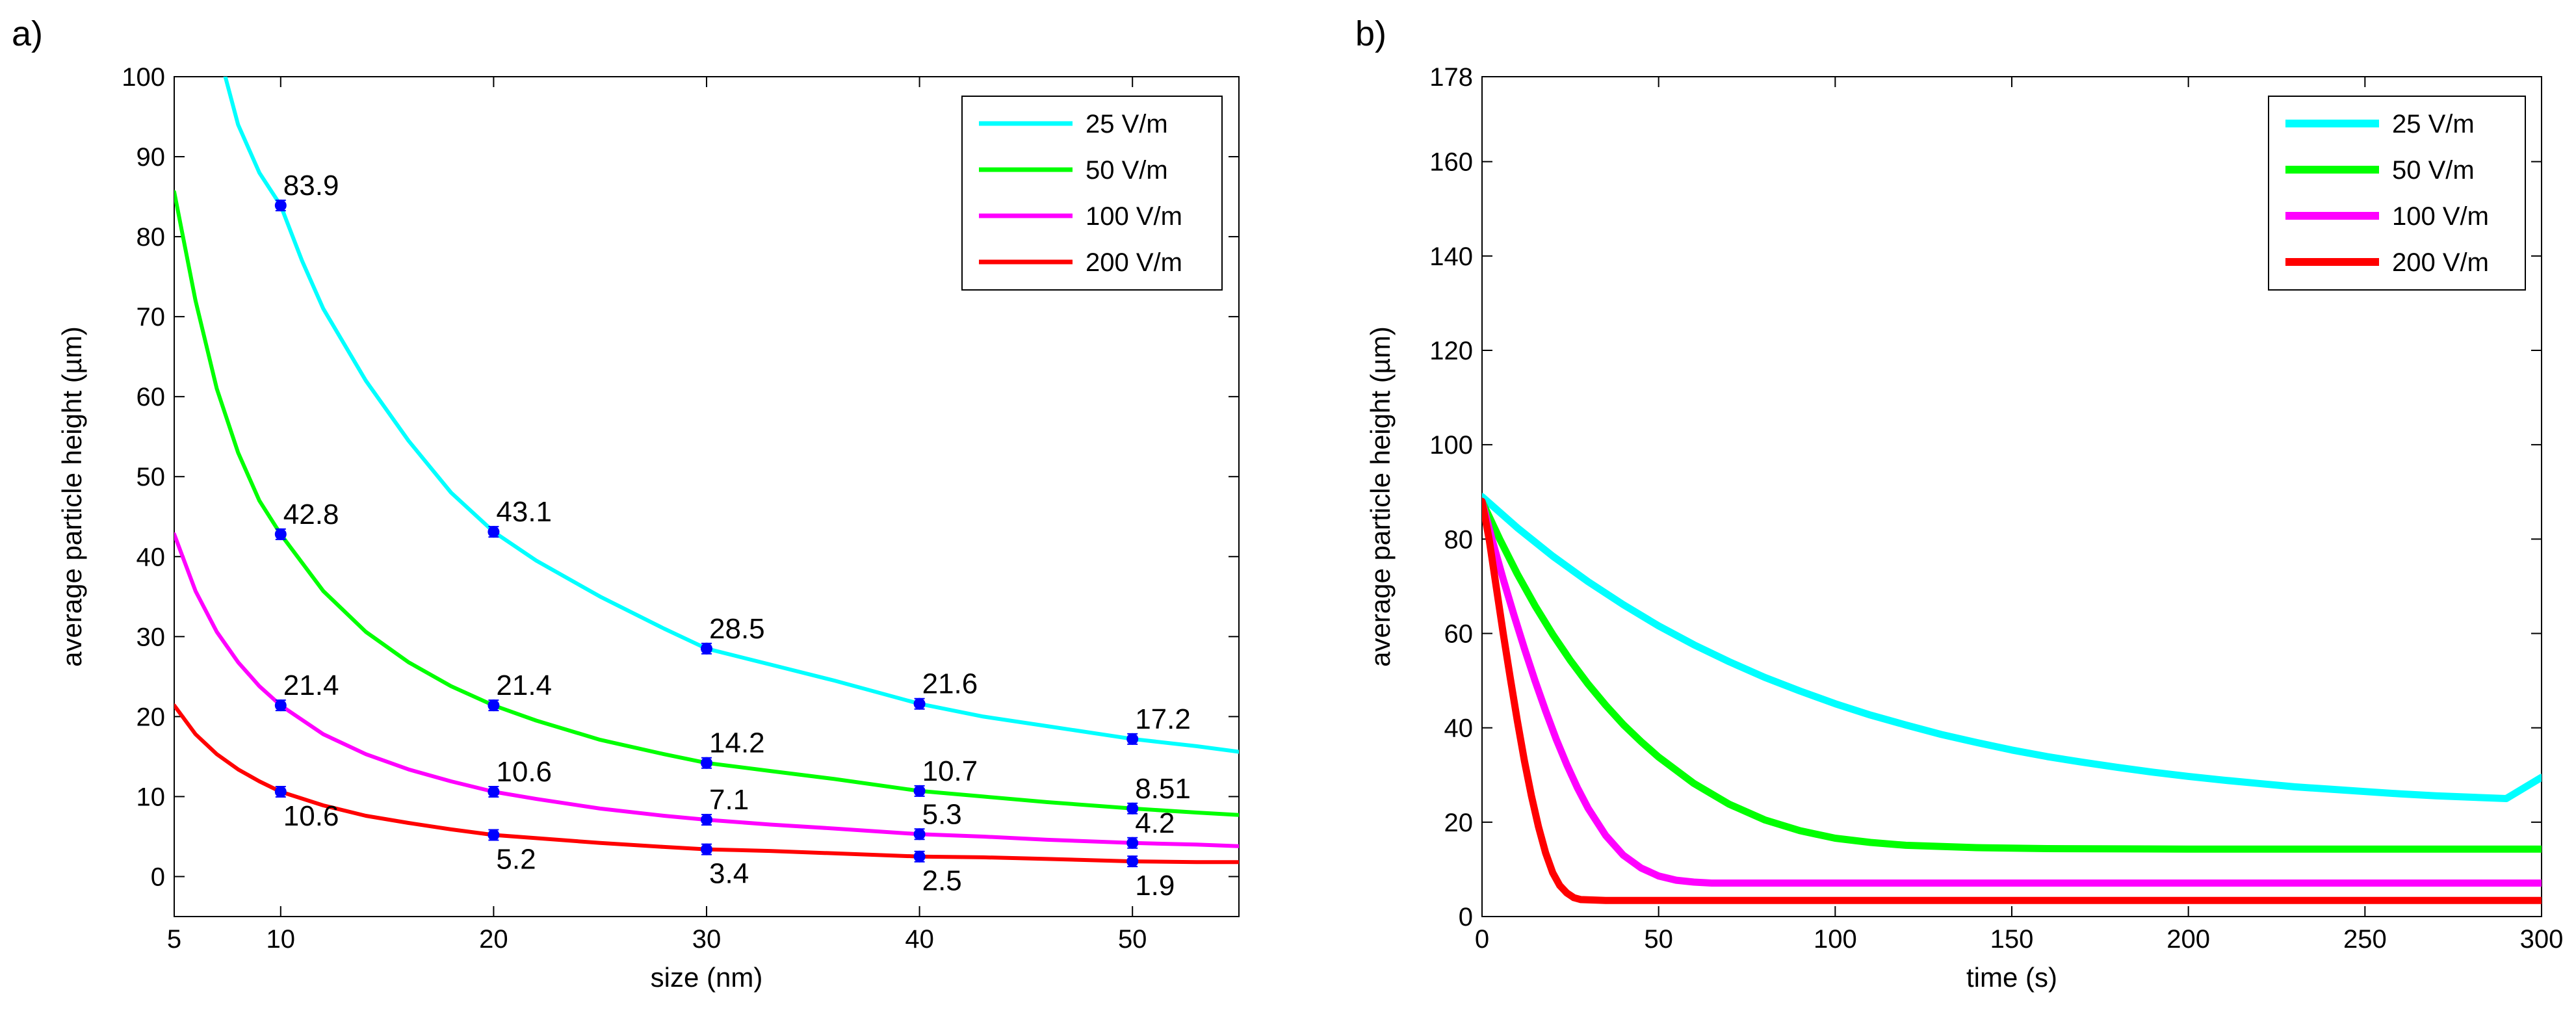  I want to click on y-tick-label: 120, so click(1451, 351).